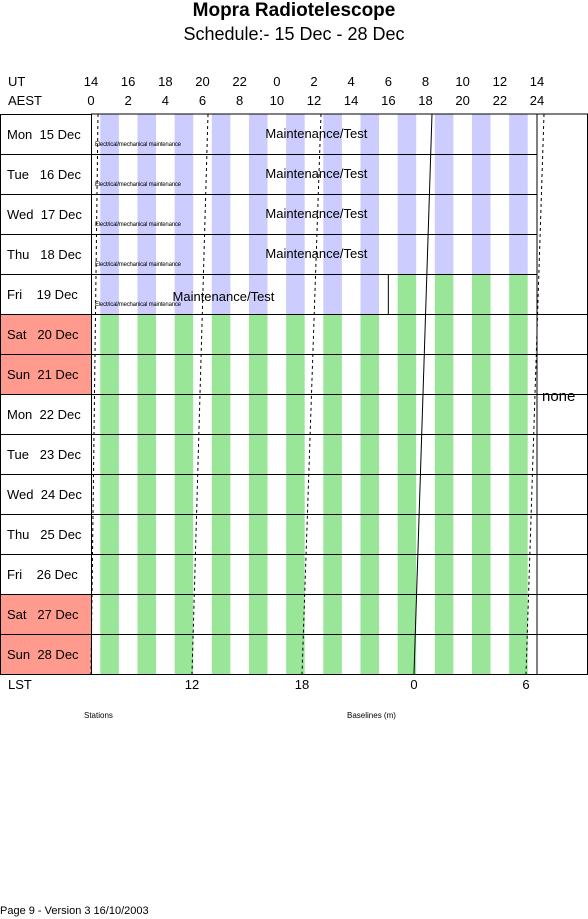 This screenshot has width=588, height=919. What do you see at coordinates (388, 81) in the screenshot?
I see `tick-label: 6` at bounding box center [388, 81].